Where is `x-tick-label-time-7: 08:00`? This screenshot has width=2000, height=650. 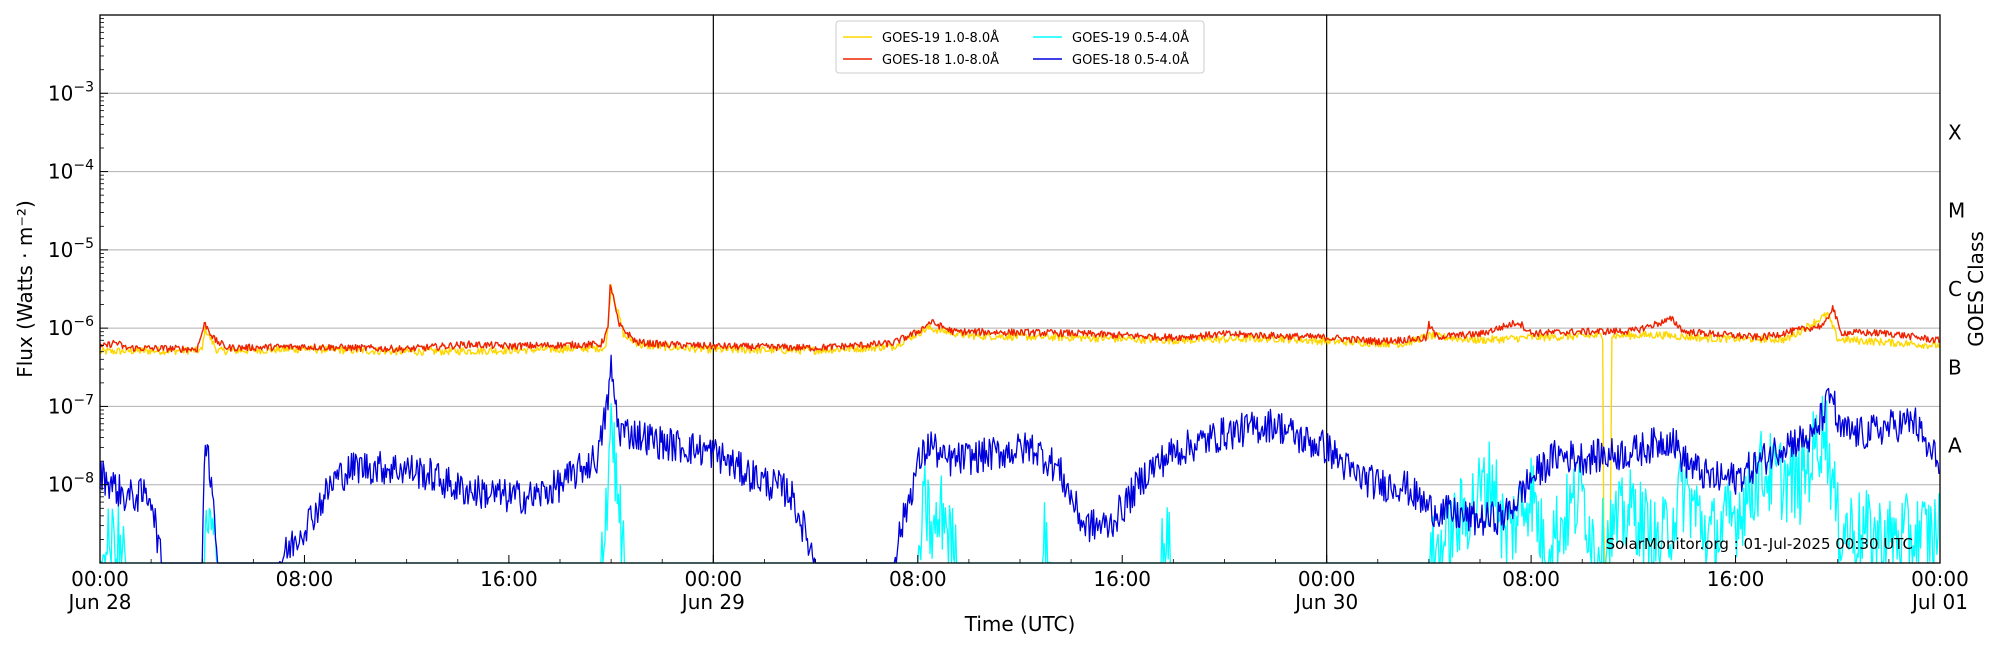 x-tick-label-time-7: 08:00 is located at coordinates (1531, 579).